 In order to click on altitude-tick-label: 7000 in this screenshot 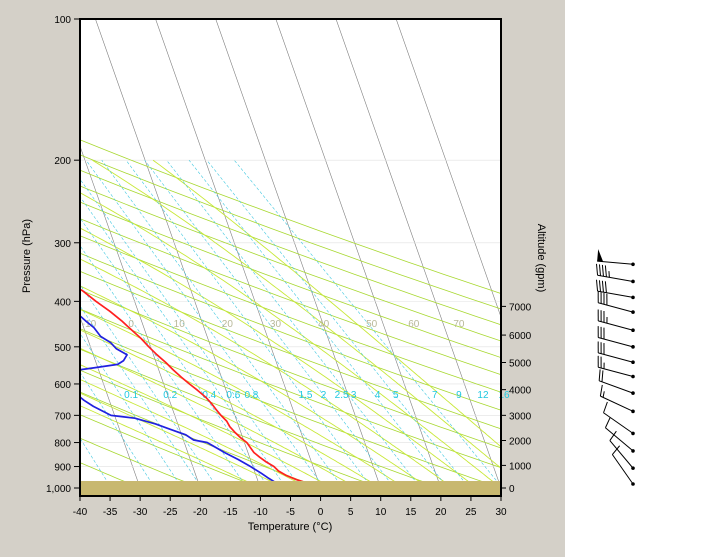, I will do `click(520, 307)`.